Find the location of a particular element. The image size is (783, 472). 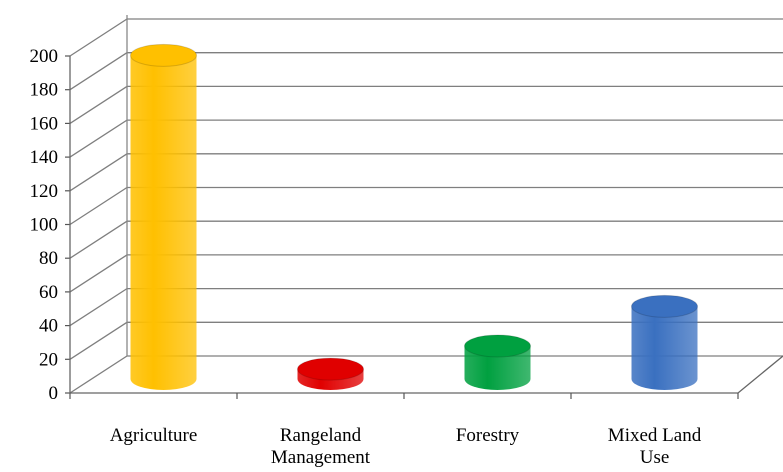

y-tick-label: 0 is located at coordinates (54, 393).